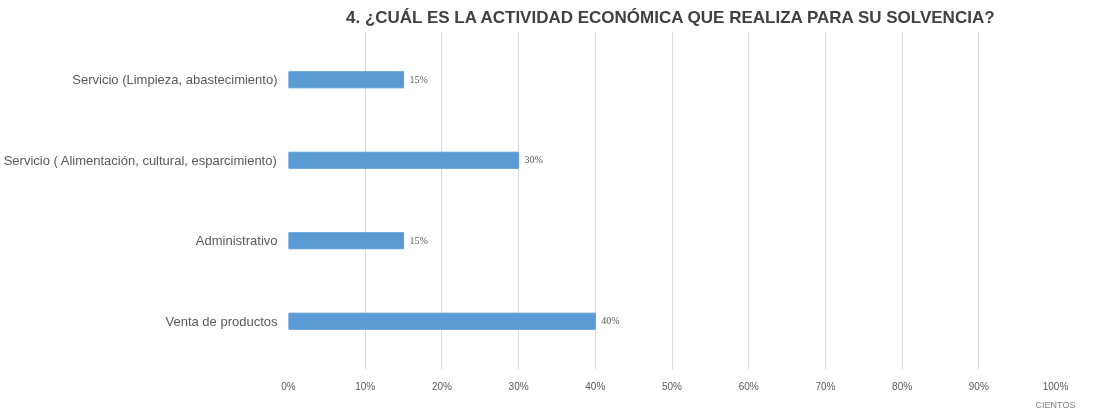 The height and width of the screenshot is (419, 1103). I want to click on x-tick-label: 30%, so click(518, 386).